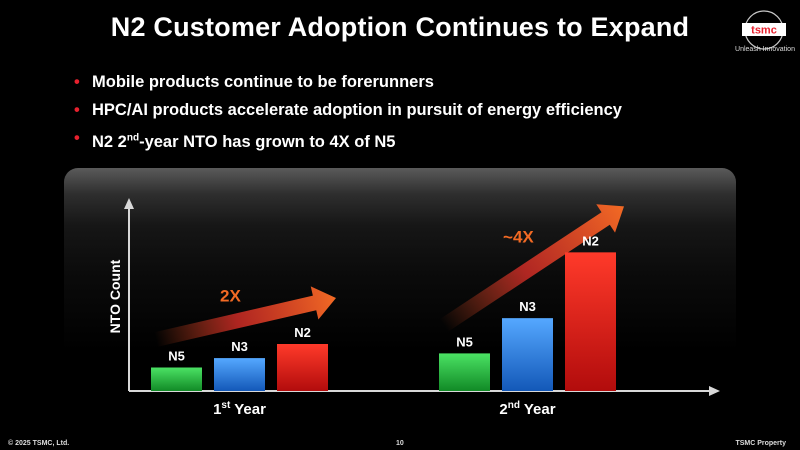 This screenshot has height=450, width=800. I want to click on x-axis-arrowhead-icon, so click(714, 391).